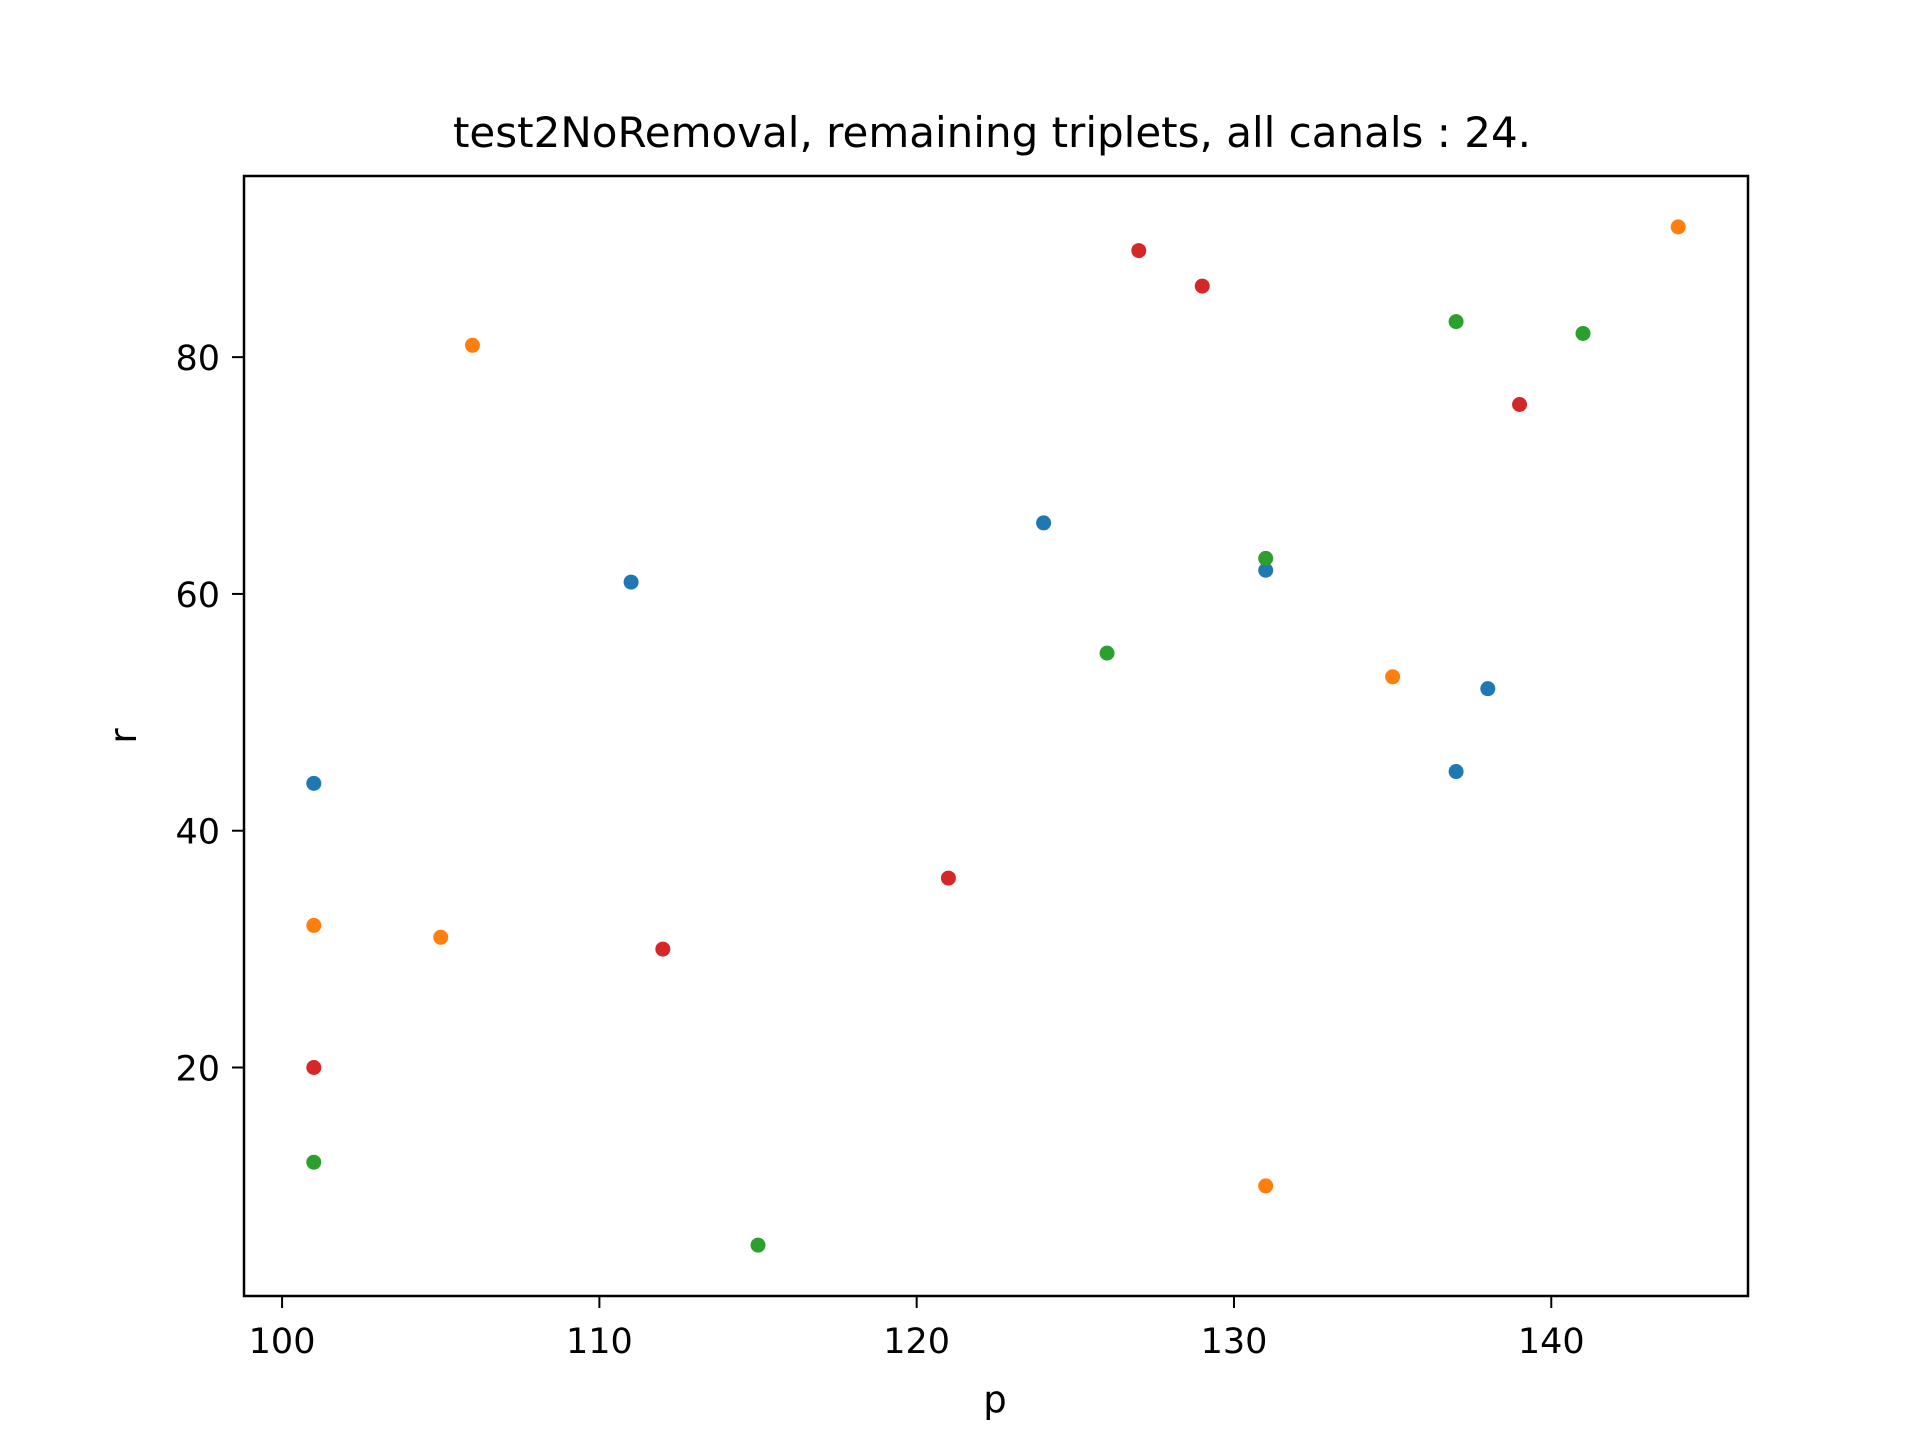  Describe the element at coordinates (916, 1342) in the screenshot. I see `x-tick-label: 120` at that location.